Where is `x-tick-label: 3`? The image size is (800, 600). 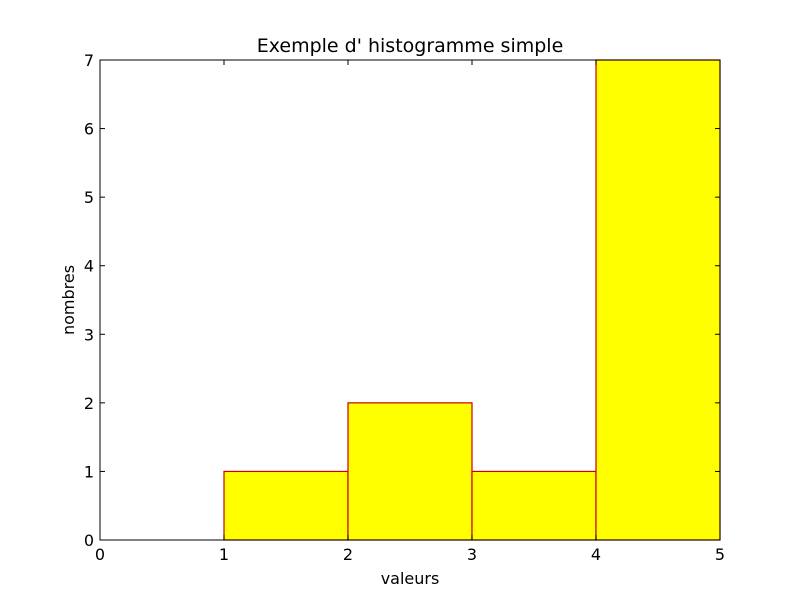
x-tick-label: 3 is located at coordinates (472, 554).